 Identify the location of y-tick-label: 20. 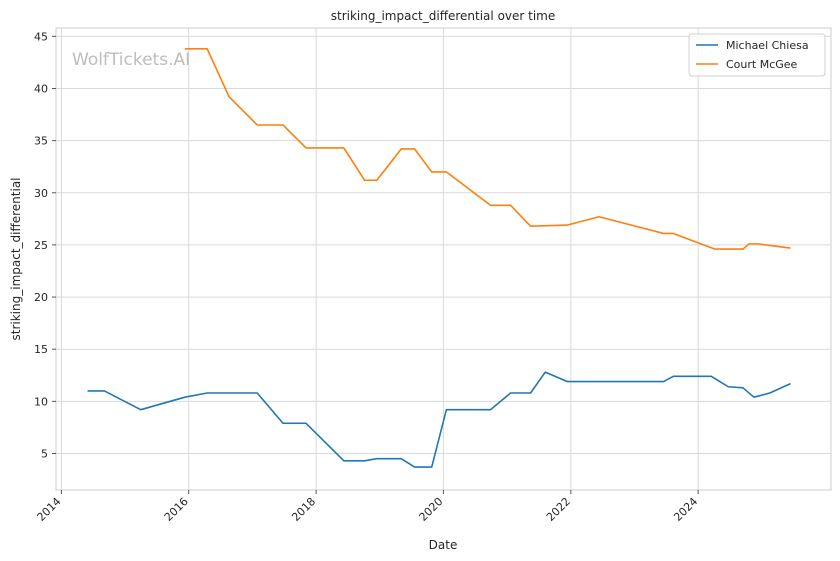
(41, 297).